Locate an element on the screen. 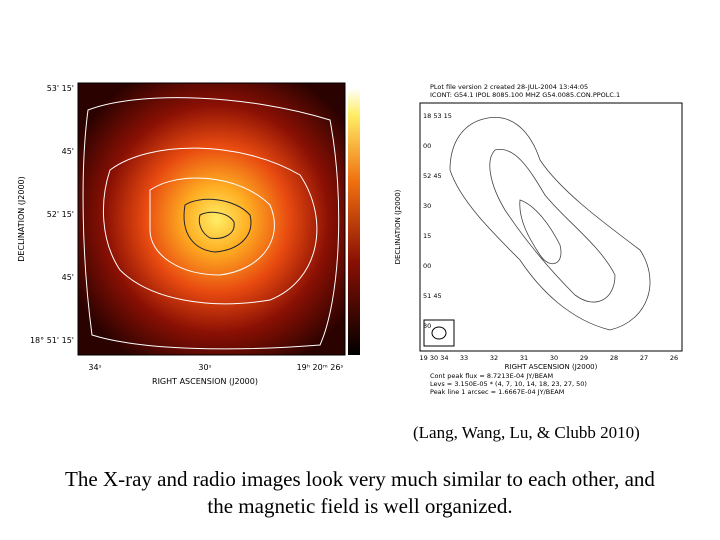 The image size is (720, 540). right-footer-line: Cont peak flux = 8.7213E-04 JY/BEAM is located at coordinates (491, 376).